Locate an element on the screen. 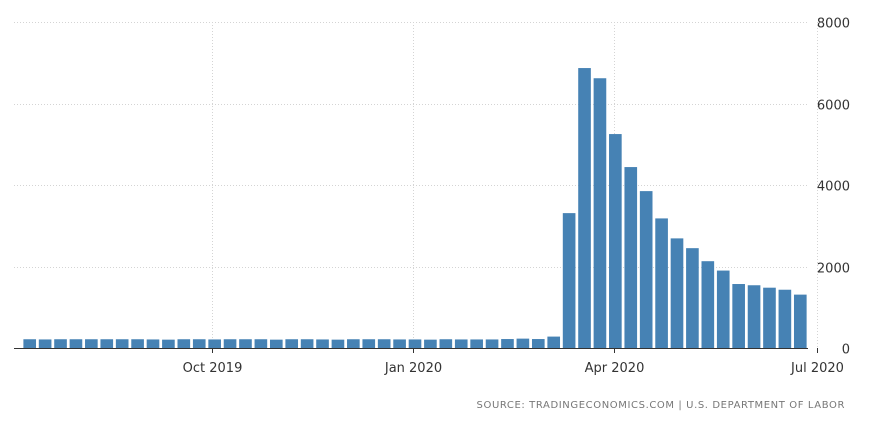  x-tick-label: Oct 2019 is located at coordinates (213, 368).